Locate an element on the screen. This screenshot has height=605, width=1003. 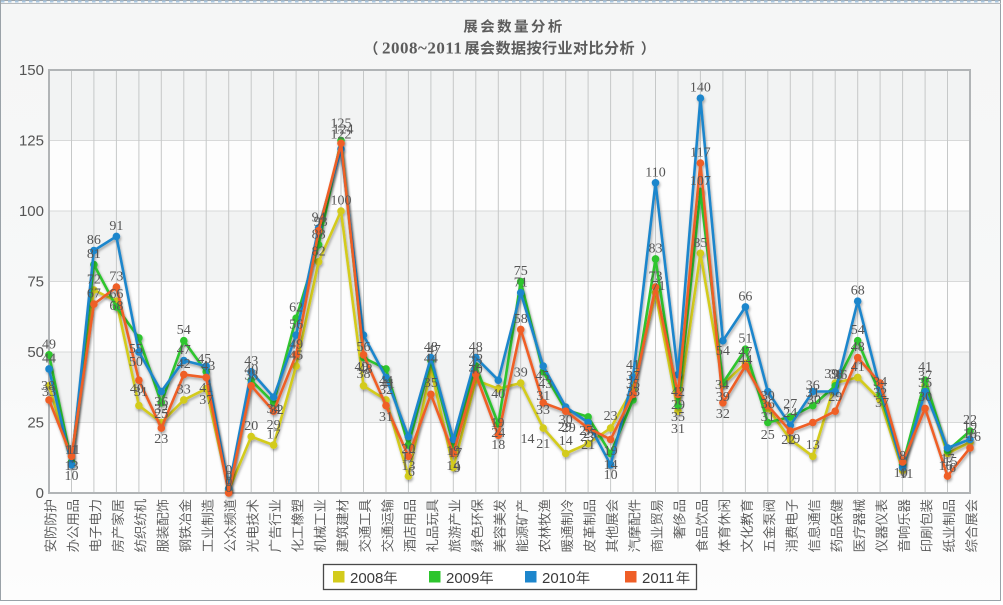
svg-text: 83 is located at coordinates (656, 248).